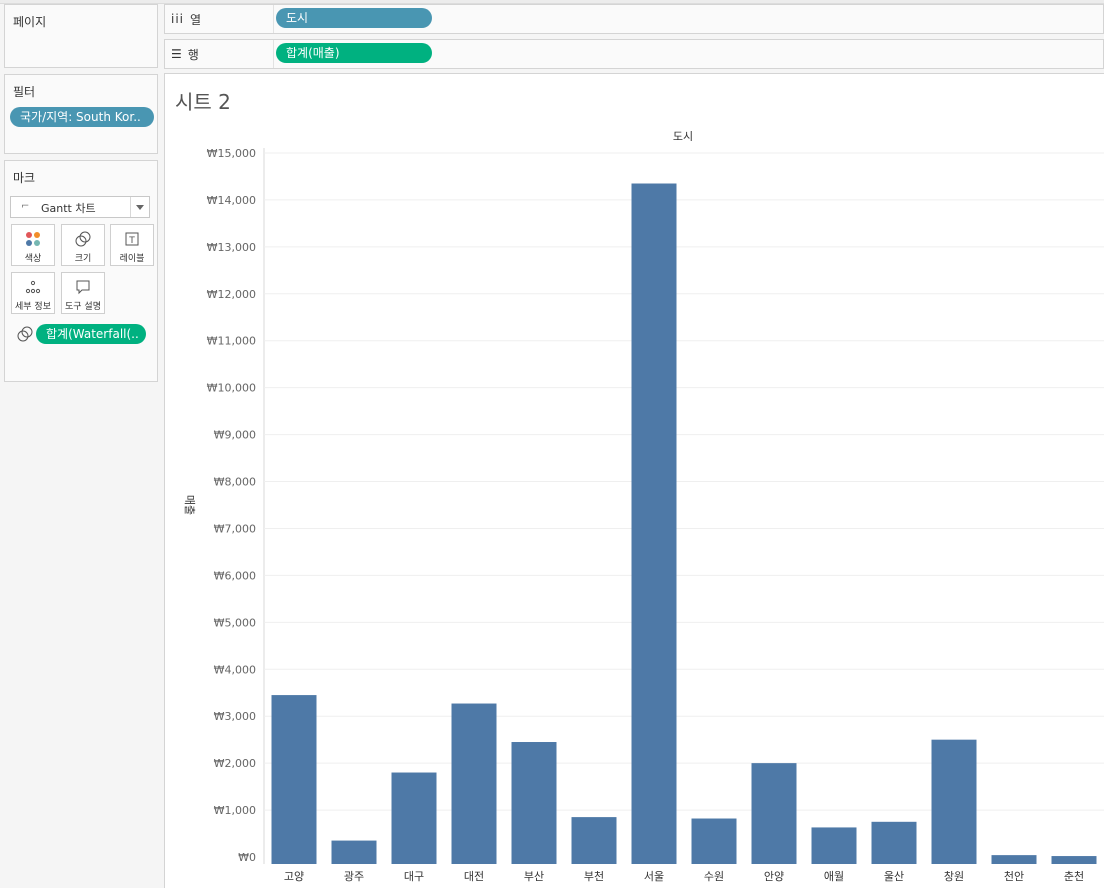 This screenshot has width=1104, height=888. What do you see at coordinates (24, 92) in the screenshot?
I see `filters-title: 필터` at bounding box center [24, 92].